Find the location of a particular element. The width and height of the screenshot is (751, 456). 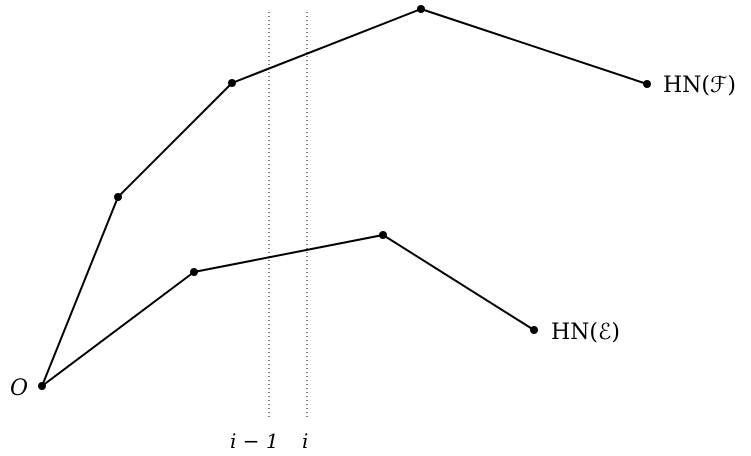

polygon-hn-e-label: HN(ℰ) is located at coordinates (585, 332).